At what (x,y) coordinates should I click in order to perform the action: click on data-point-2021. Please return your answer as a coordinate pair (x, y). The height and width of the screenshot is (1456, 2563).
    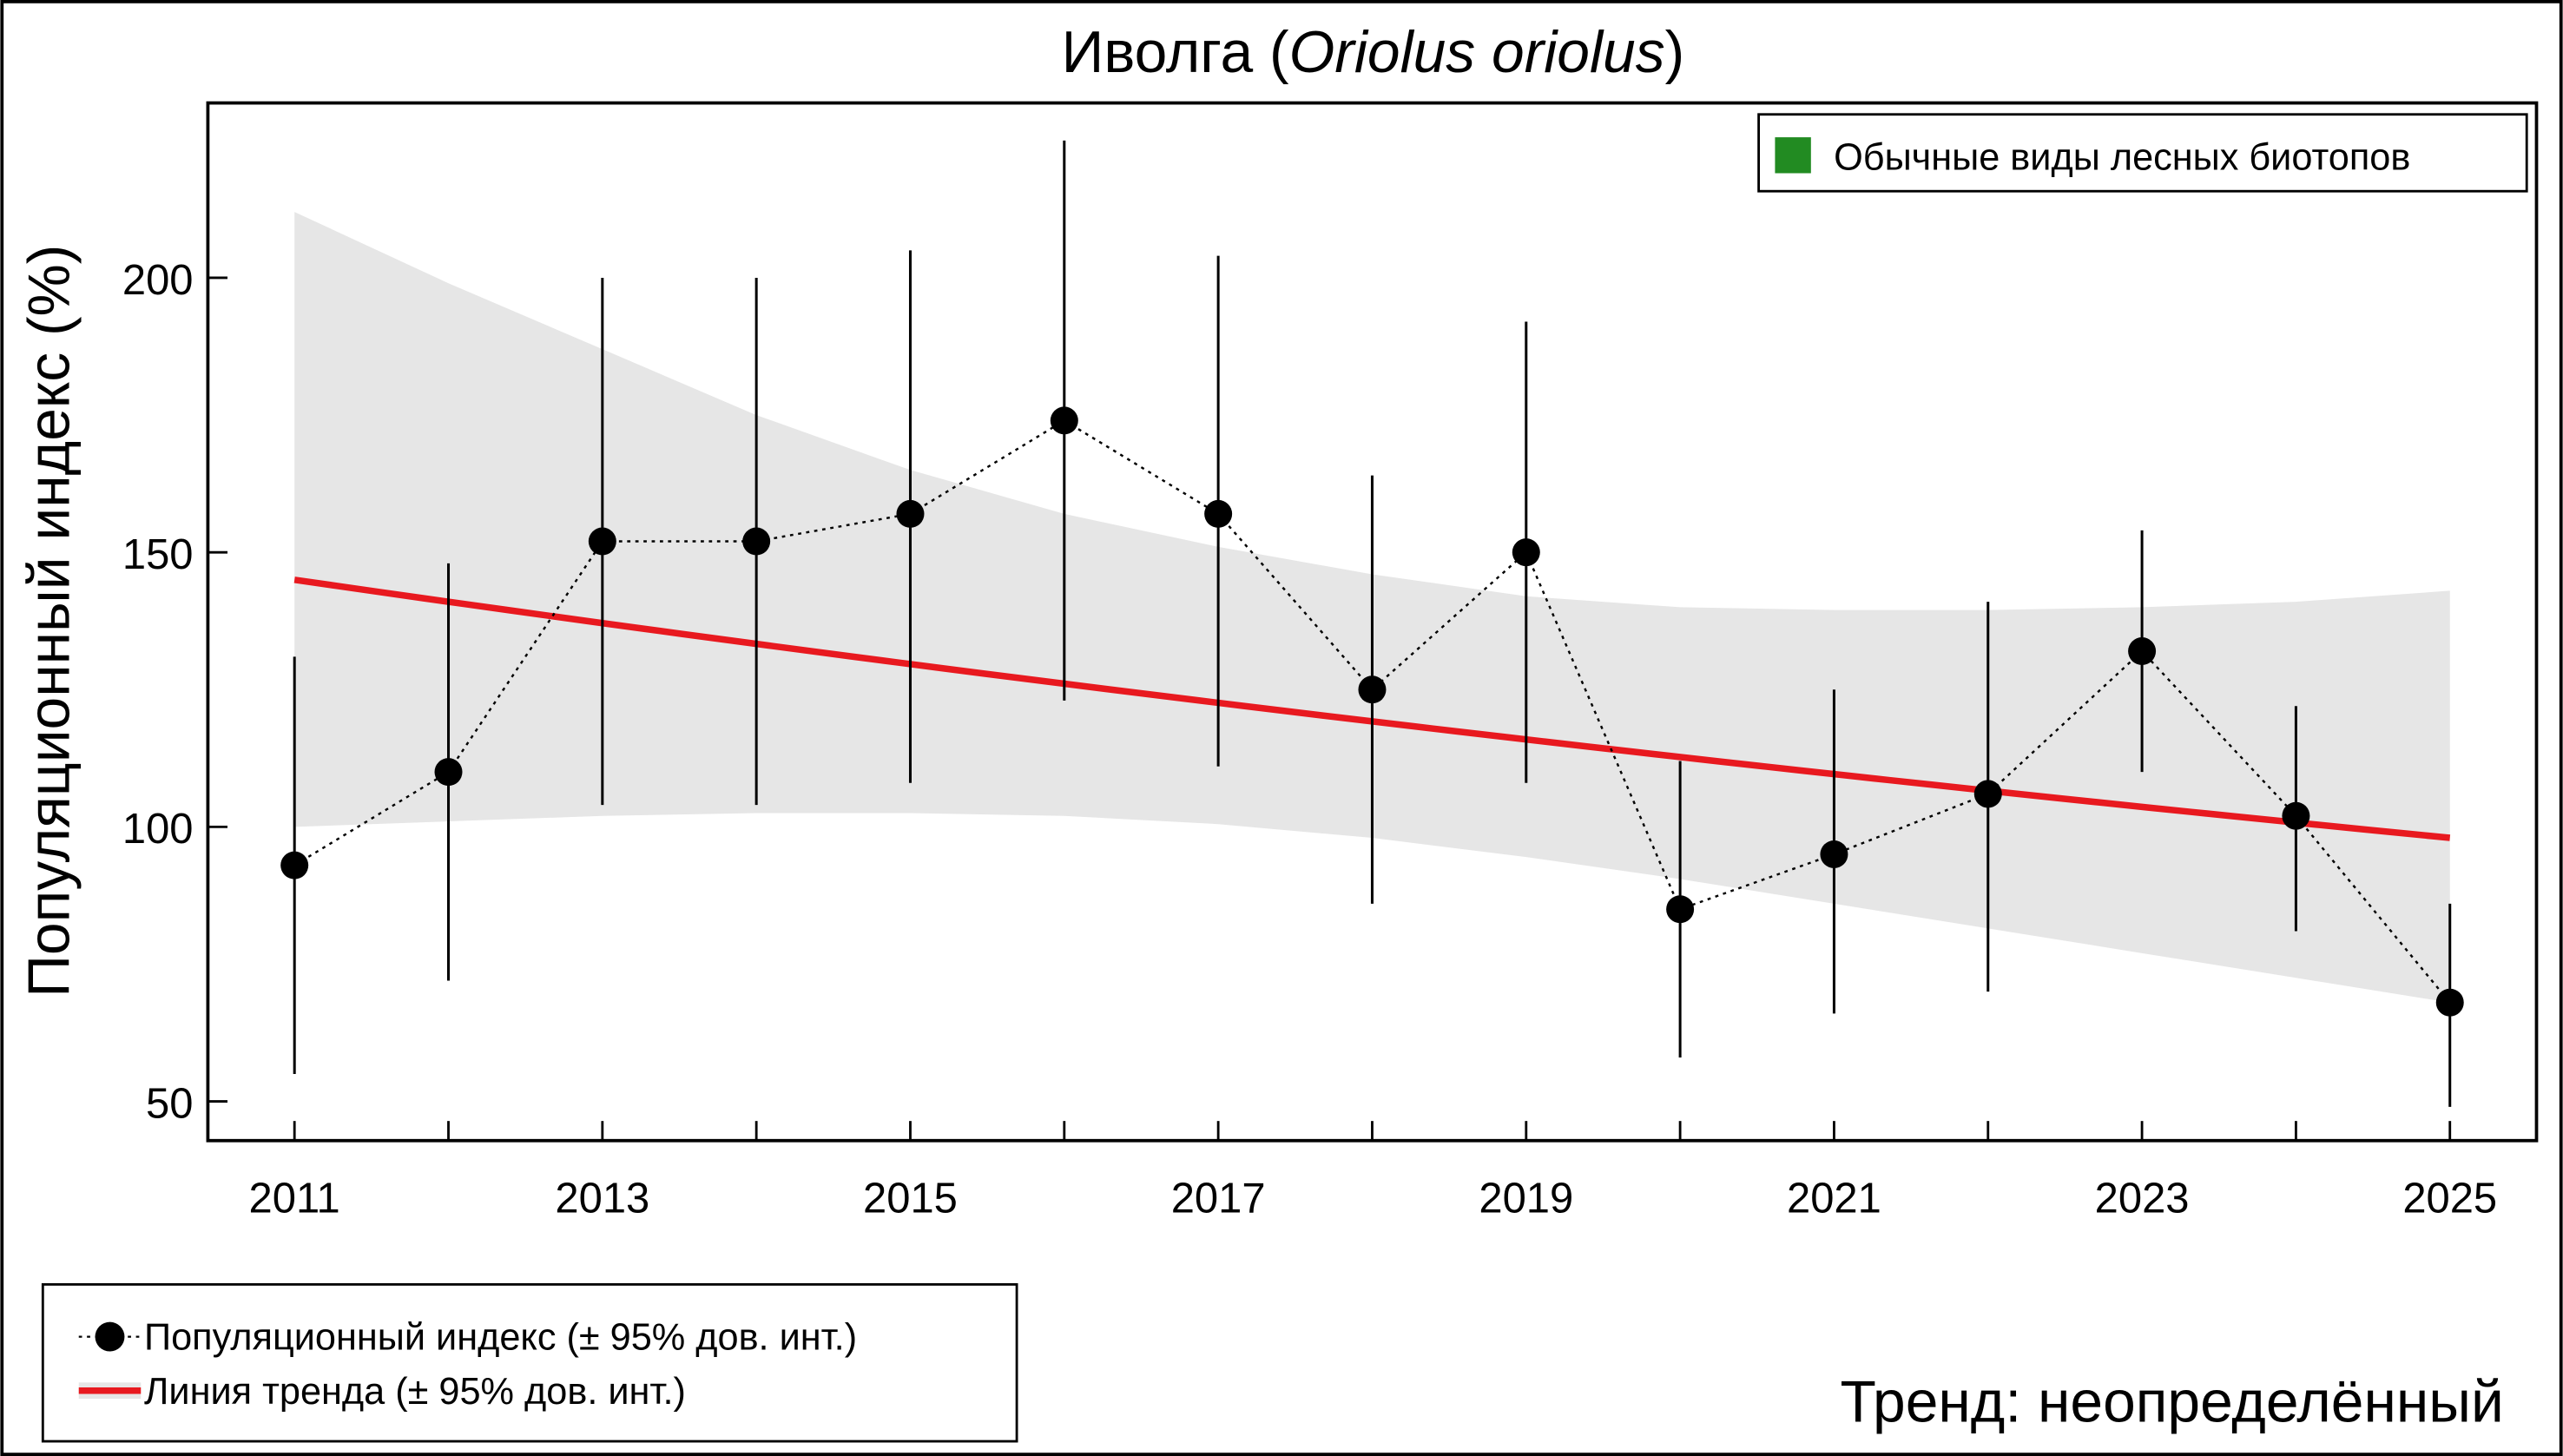
    Looking at the image, I should click on (1834, 854).